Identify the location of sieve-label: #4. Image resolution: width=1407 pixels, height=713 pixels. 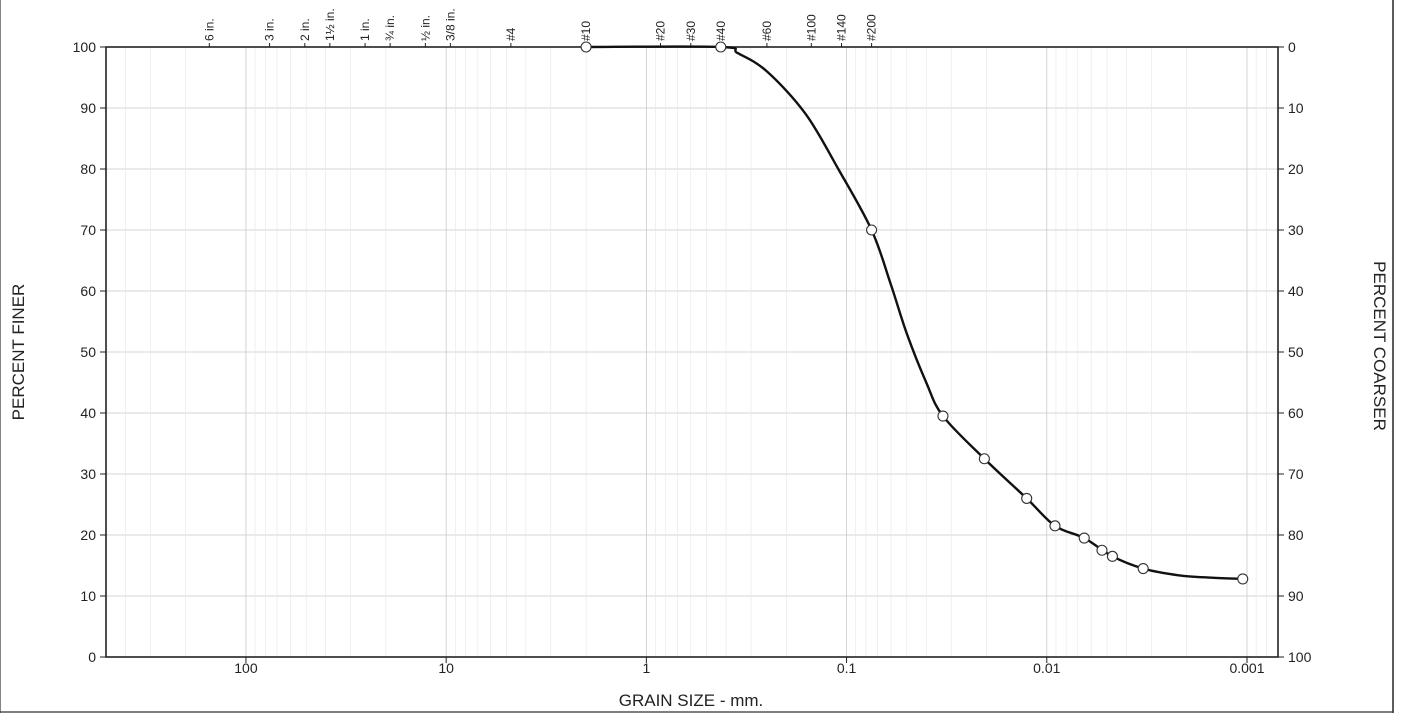
(511, 34).